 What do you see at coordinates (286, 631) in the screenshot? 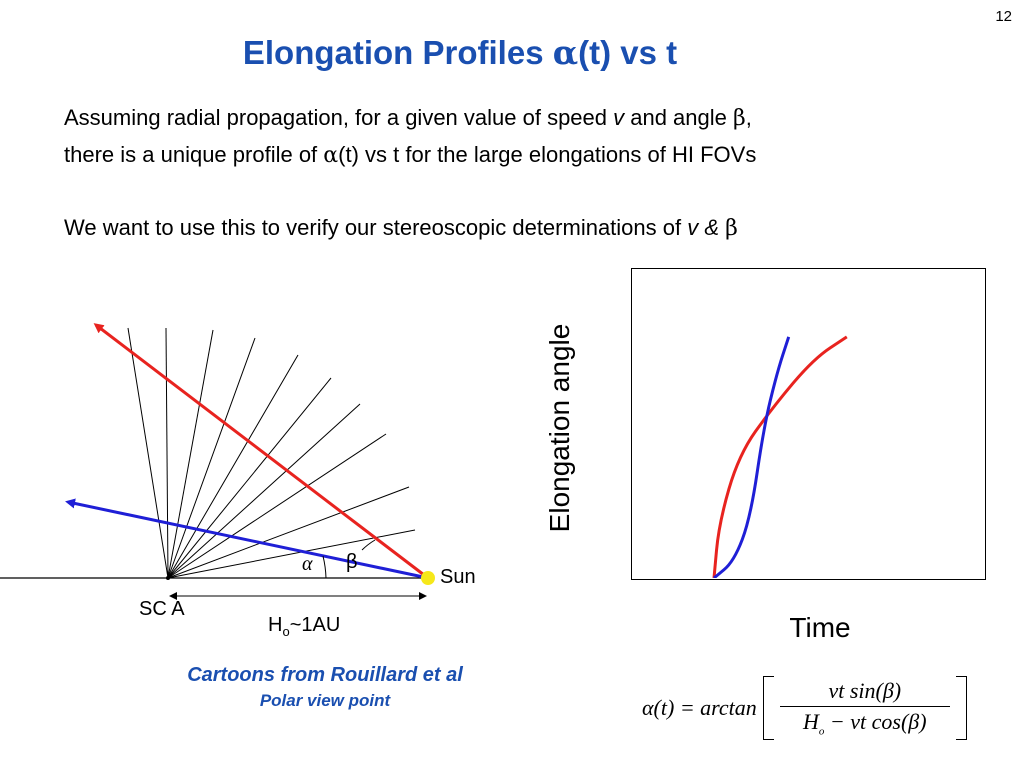
I see `distance-subscript: o` at bounding box center [286, 631].